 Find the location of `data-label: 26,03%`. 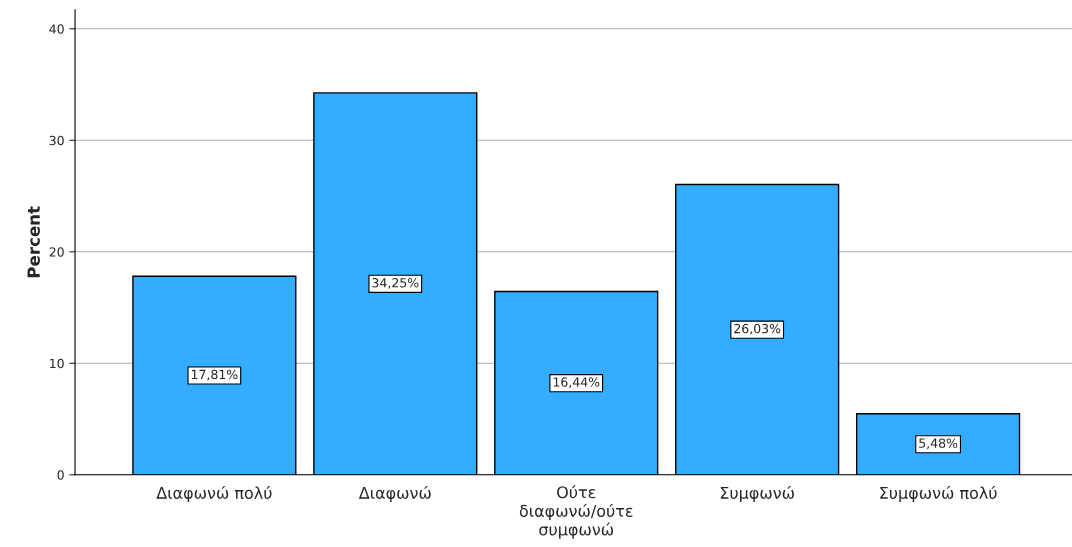

data-label: 26,03% is located at coordinates (757, 329).